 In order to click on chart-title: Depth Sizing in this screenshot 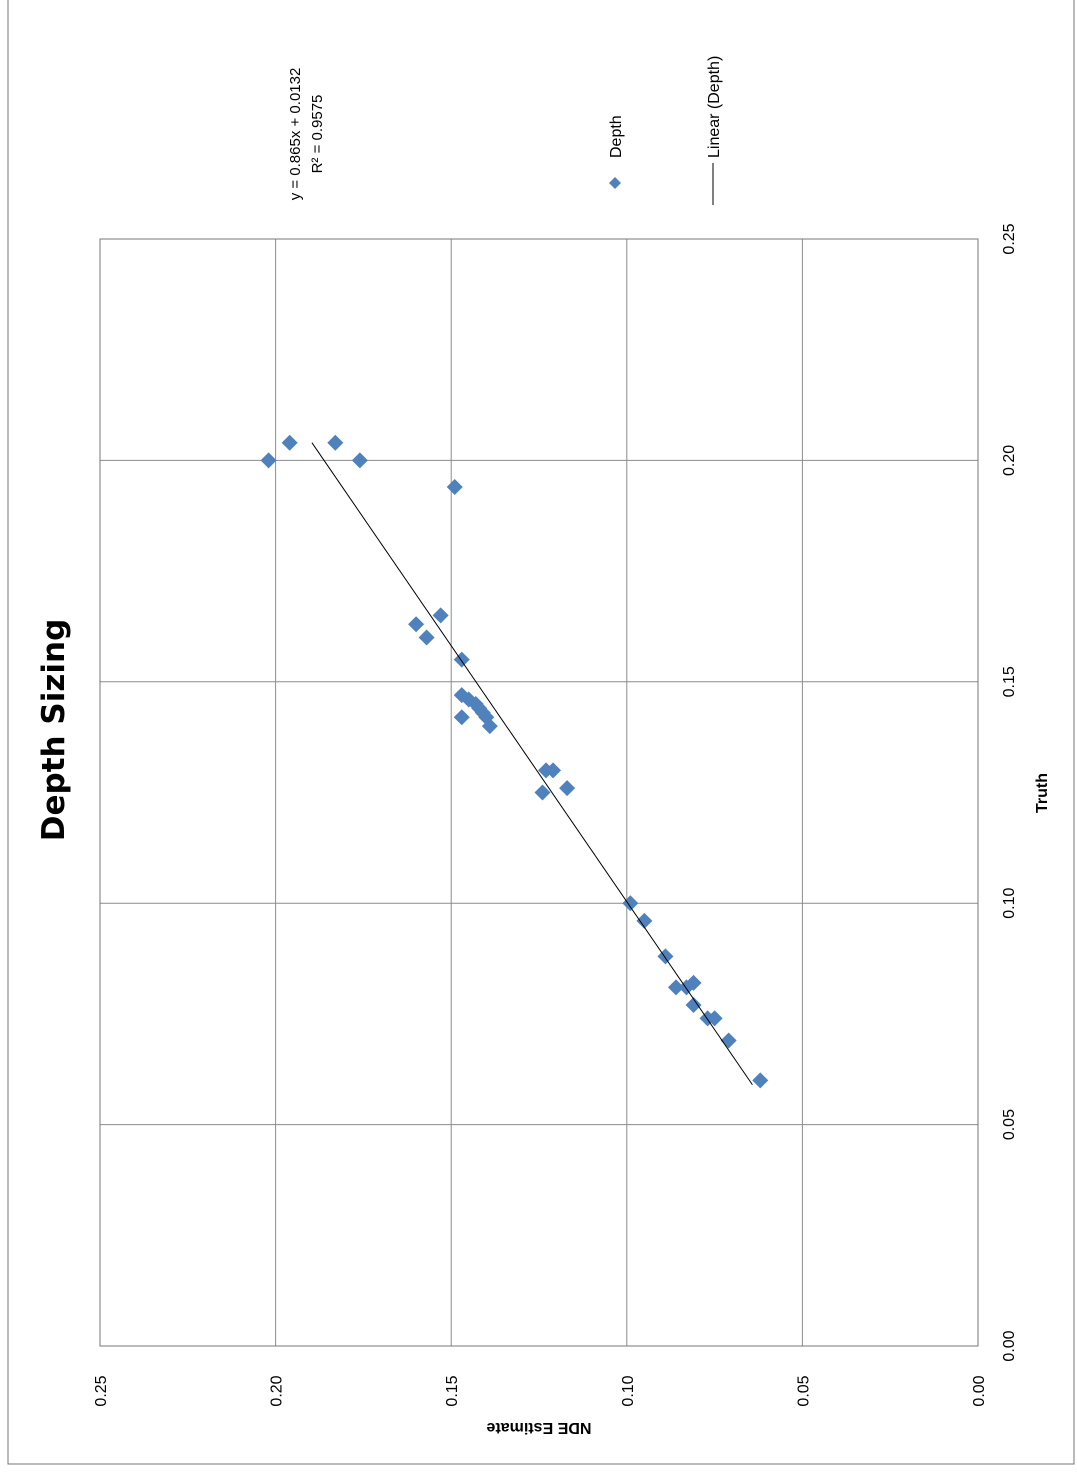, I will do `click(54, 730)`.